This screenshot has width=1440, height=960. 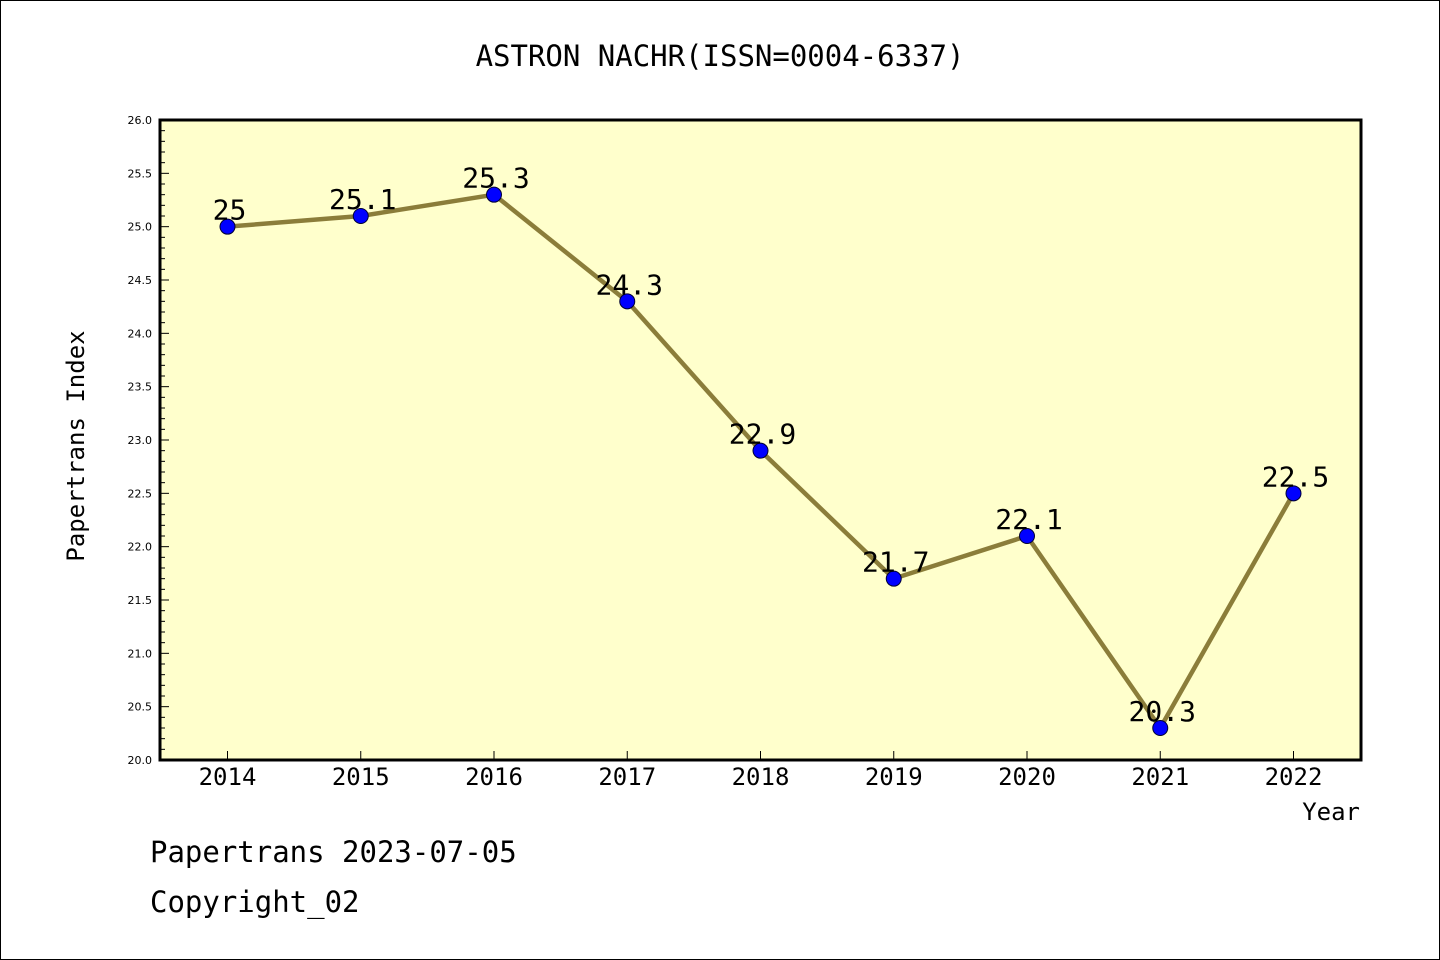 What do you see at coordinates (361, 777) in the screenshot?
I see `x-tick-label: 2015` at bounding box center [361, 777].